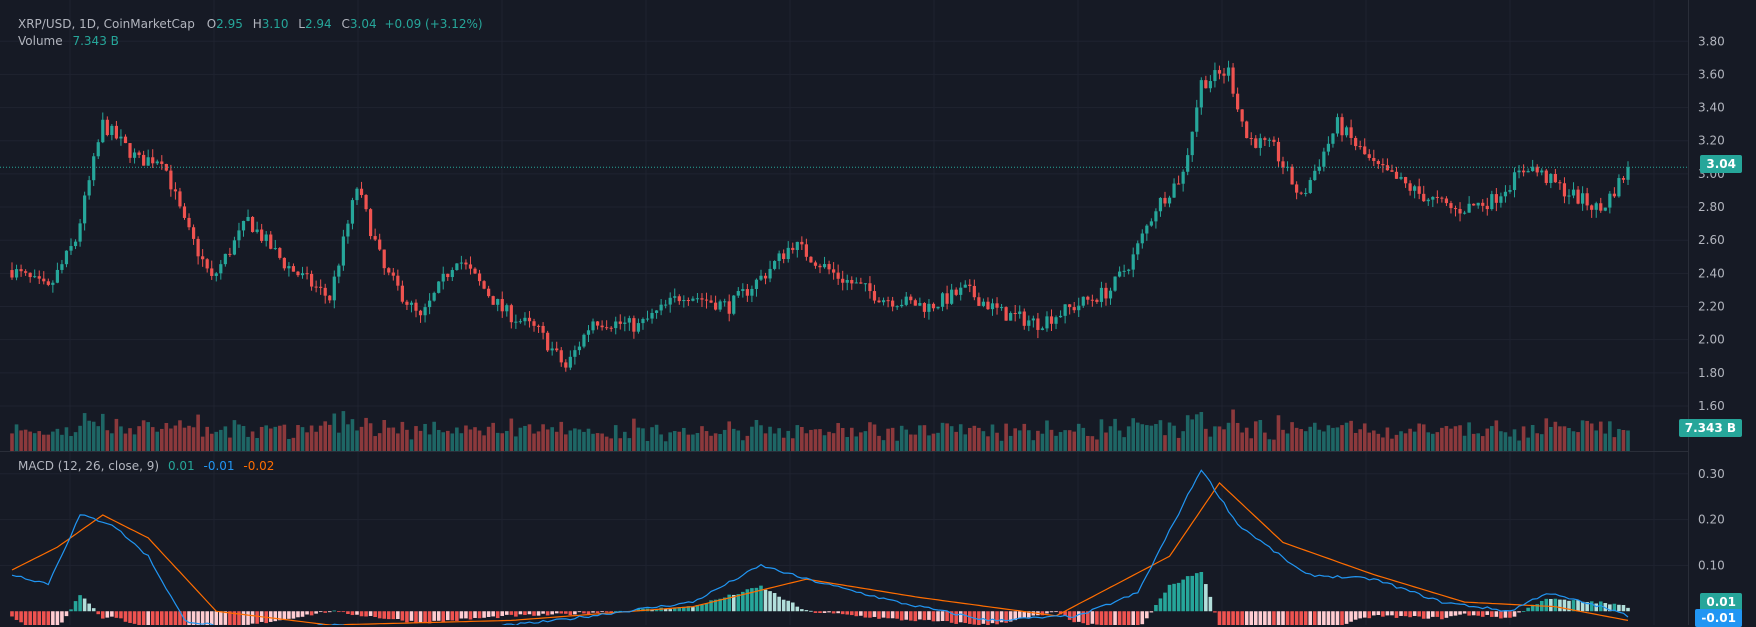 The height and width of the screenshot is (627, 1756). Describe the element at coordinates (1711, 41) in the screenshot. I see `price-axis-tick-label: 3.80` at that location.